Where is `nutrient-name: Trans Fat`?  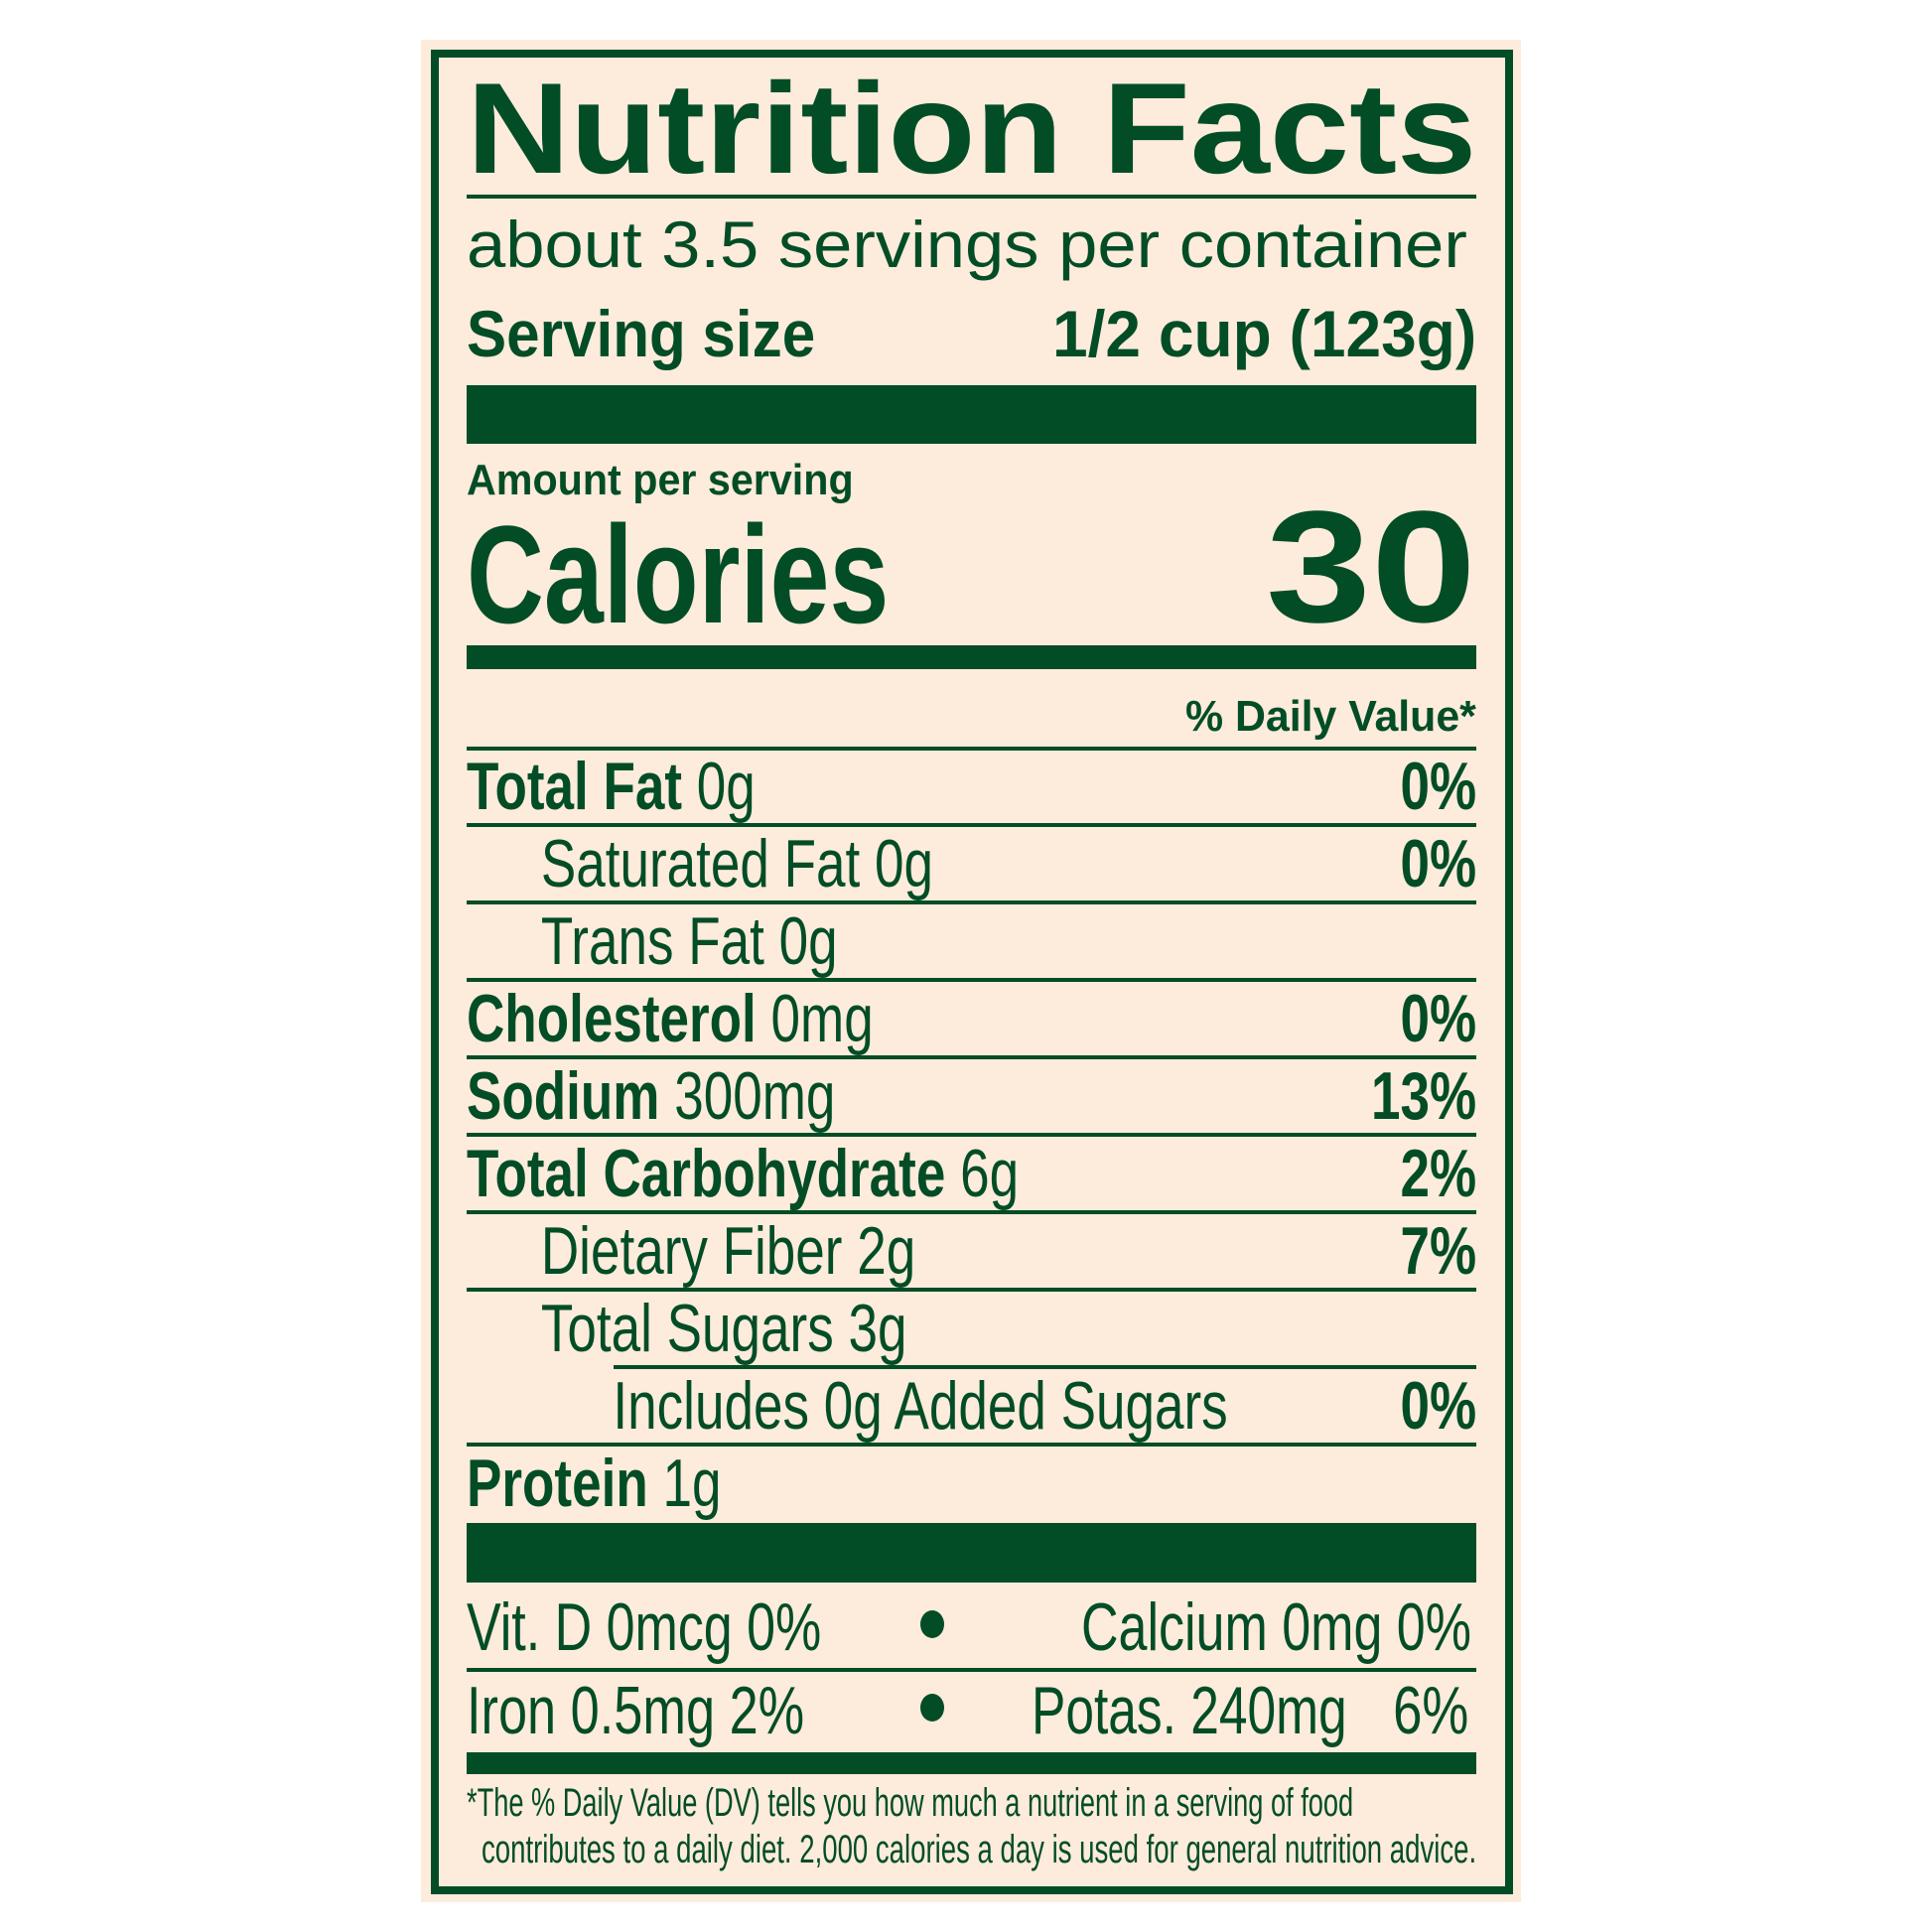 nutrient-name: Trans Fat is located at coordinates (652, 941).